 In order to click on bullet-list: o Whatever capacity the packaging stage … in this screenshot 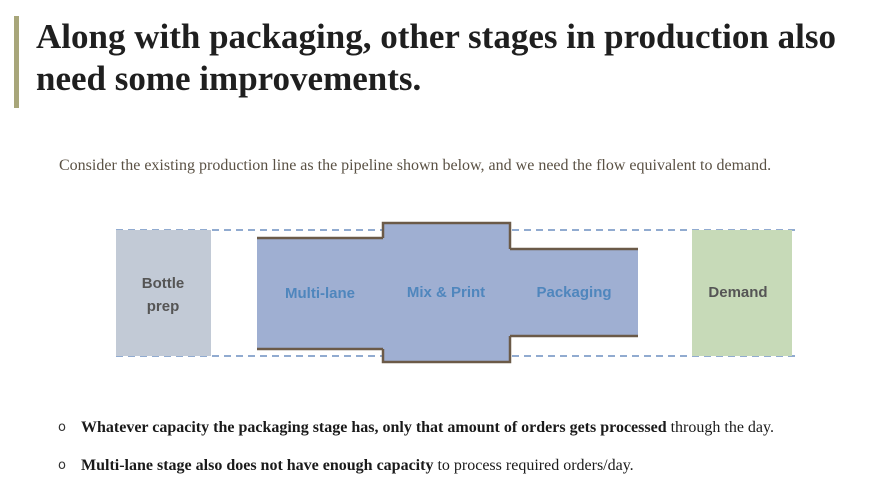, I will do `click(468, 456)`.